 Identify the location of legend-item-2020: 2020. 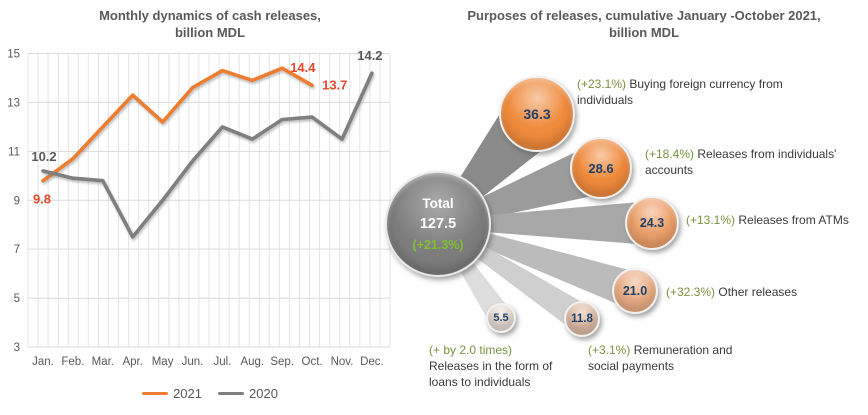
(248, 393).